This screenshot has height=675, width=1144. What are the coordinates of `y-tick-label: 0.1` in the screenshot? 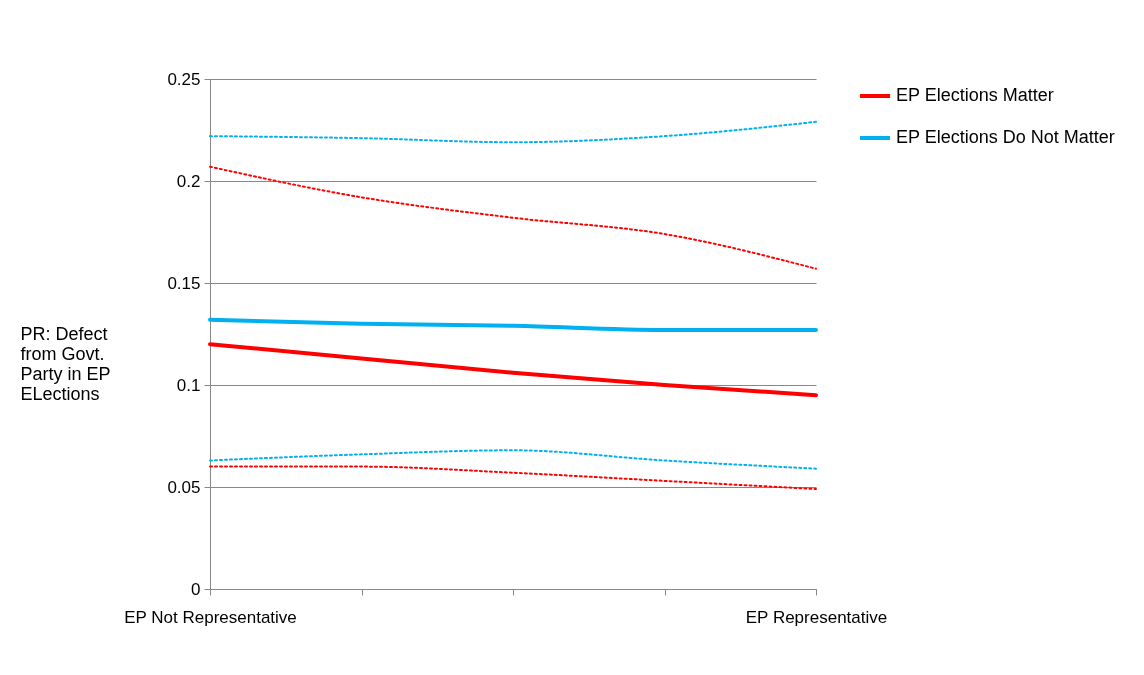 It's located at (188, 385).